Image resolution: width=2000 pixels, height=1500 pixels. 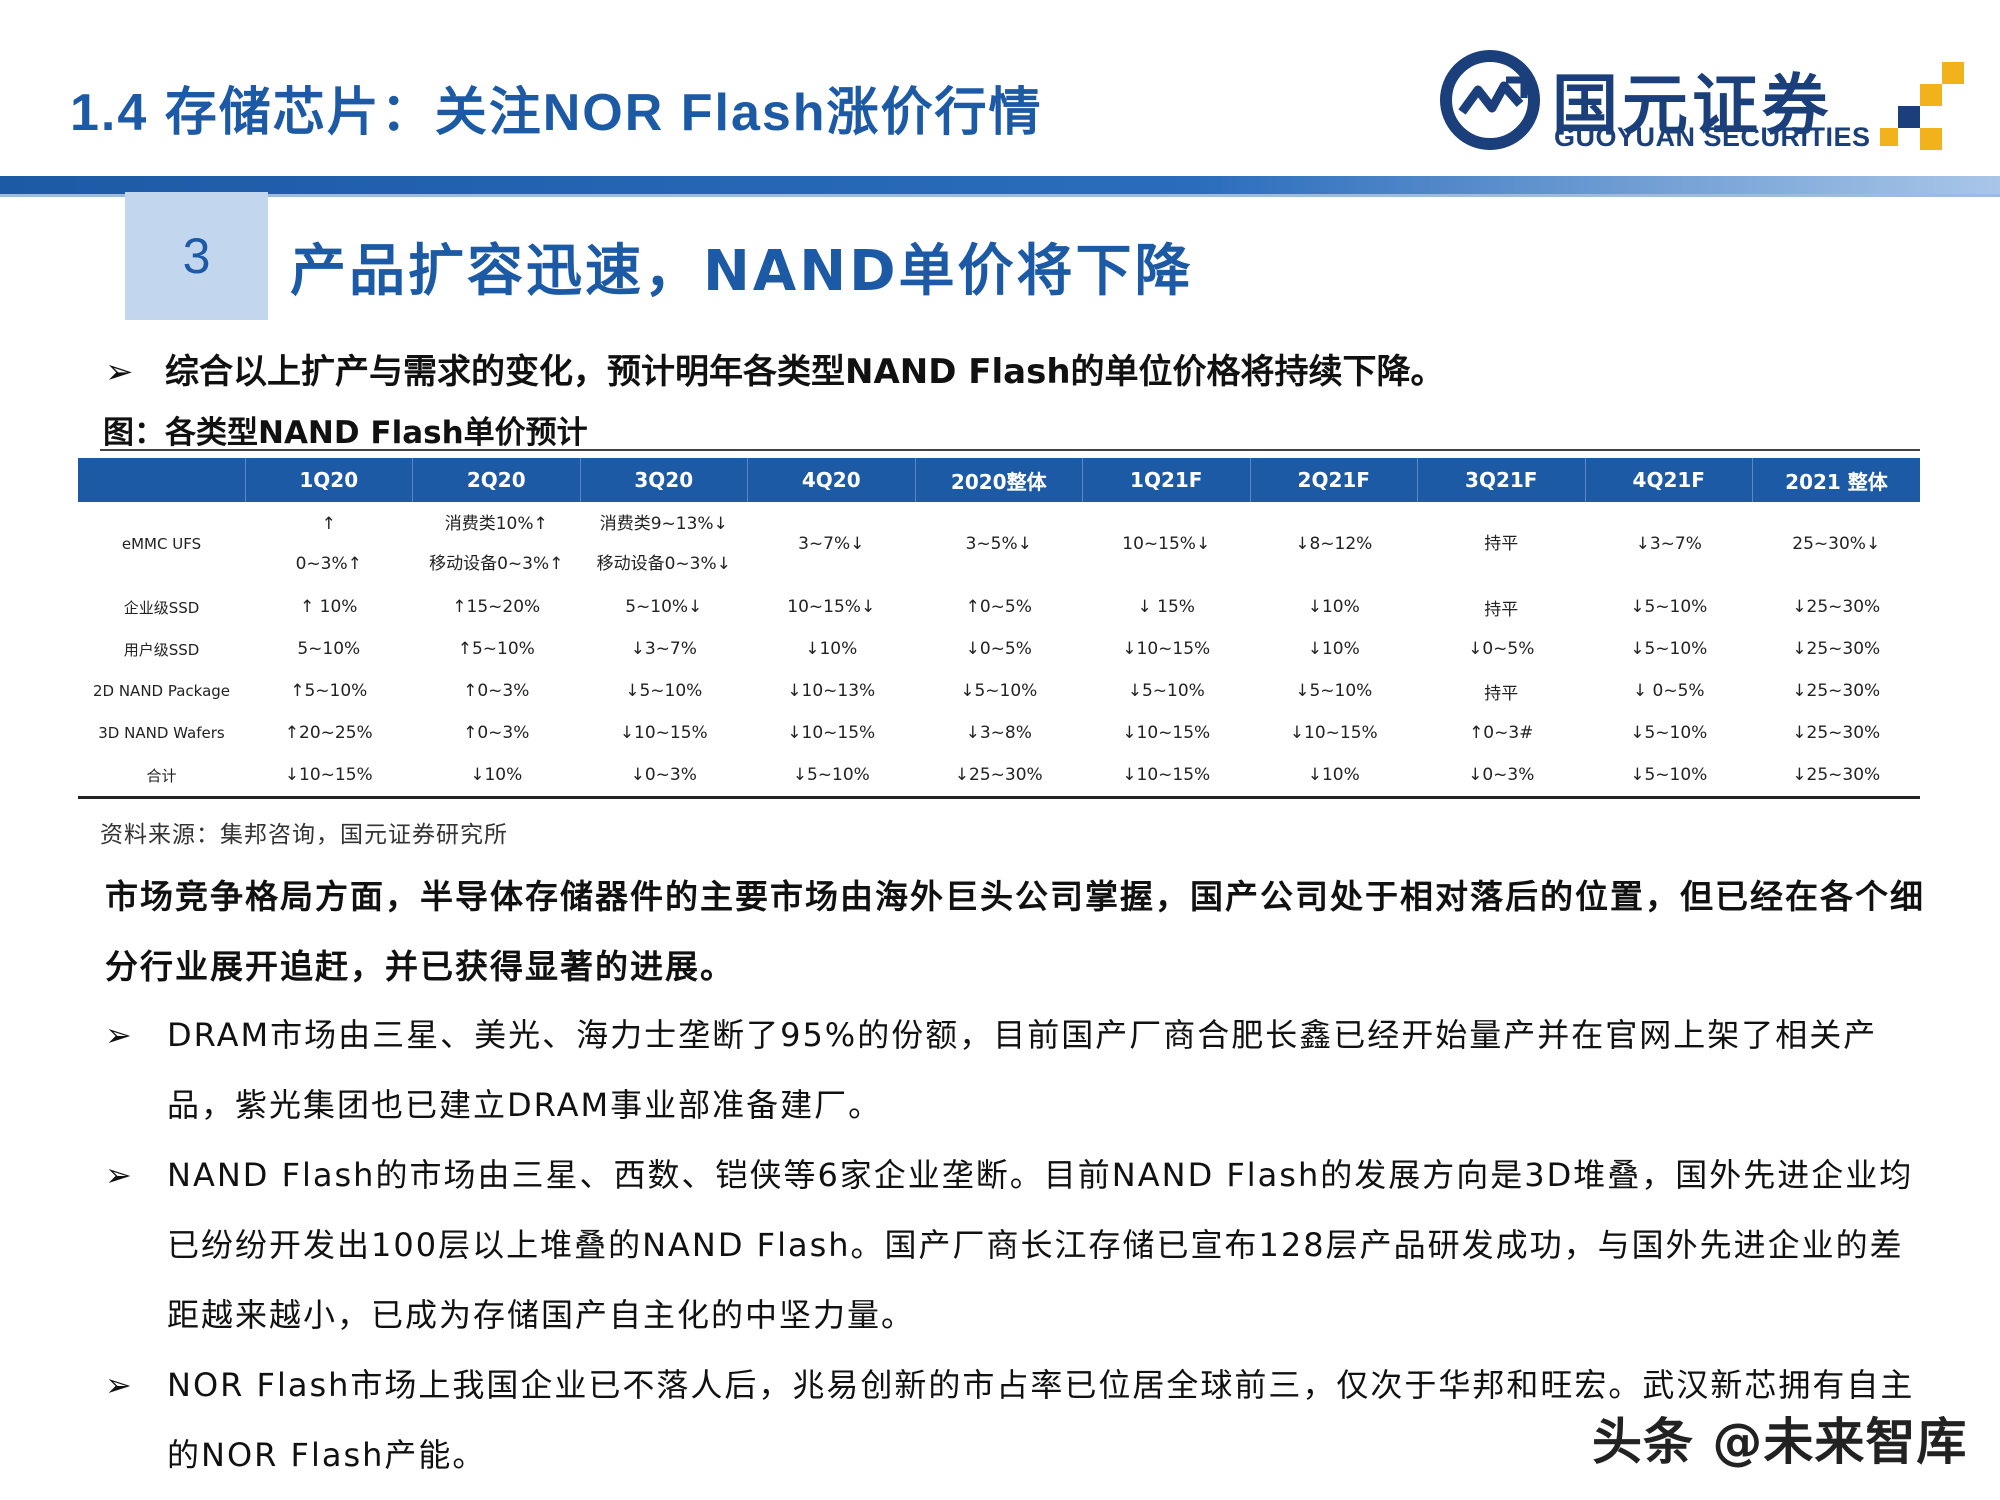 What do you see at coordinates (1712, 137) in the screenshot?
I see `logo-english-name: GUOYUAN SECURITIES` at bounding box center [1712, 137].